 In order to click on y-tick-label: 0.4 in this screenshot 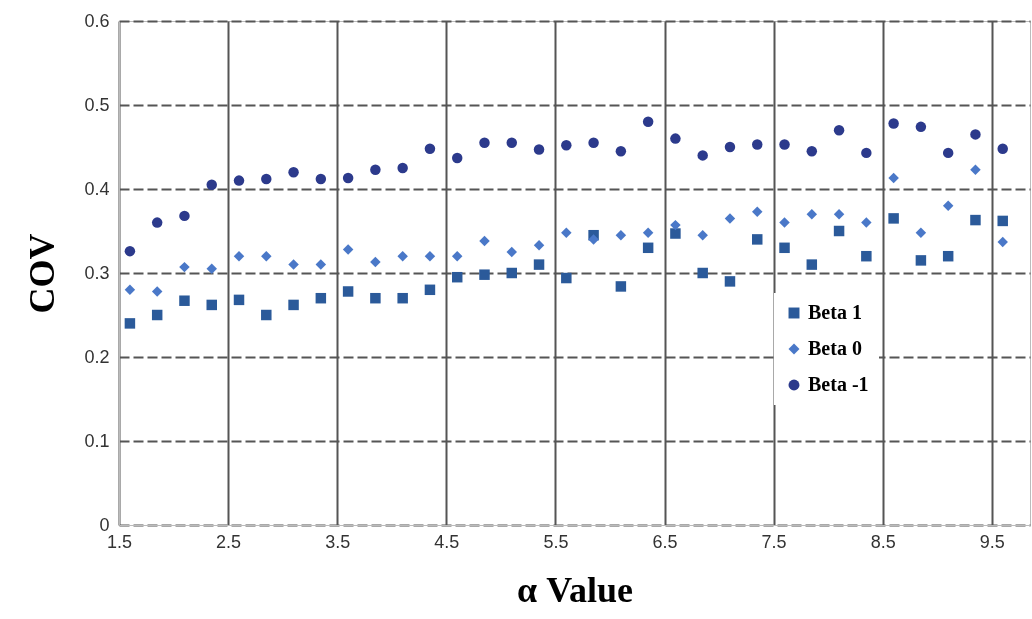, I will do `click(97, 188)`.